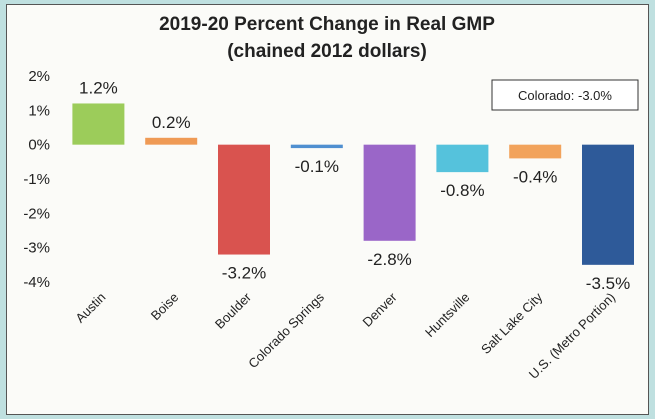 The width and height of the screenshot is (655, 419). I want to click on y-tick-label: 0%, so click(39, 145).